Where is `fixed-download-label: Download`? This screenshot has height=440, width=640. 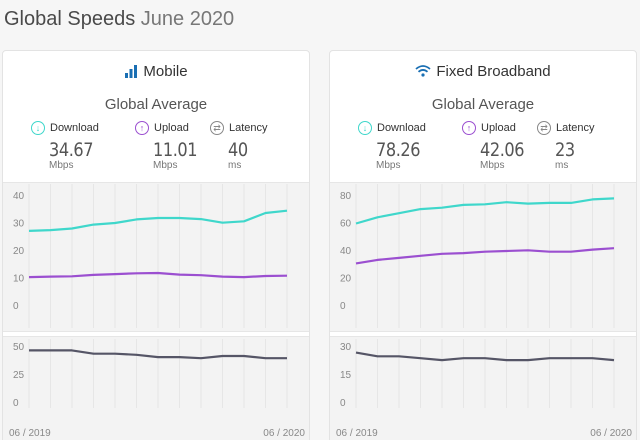
fixed-download-label: Download is located at coordinates (401, 128).